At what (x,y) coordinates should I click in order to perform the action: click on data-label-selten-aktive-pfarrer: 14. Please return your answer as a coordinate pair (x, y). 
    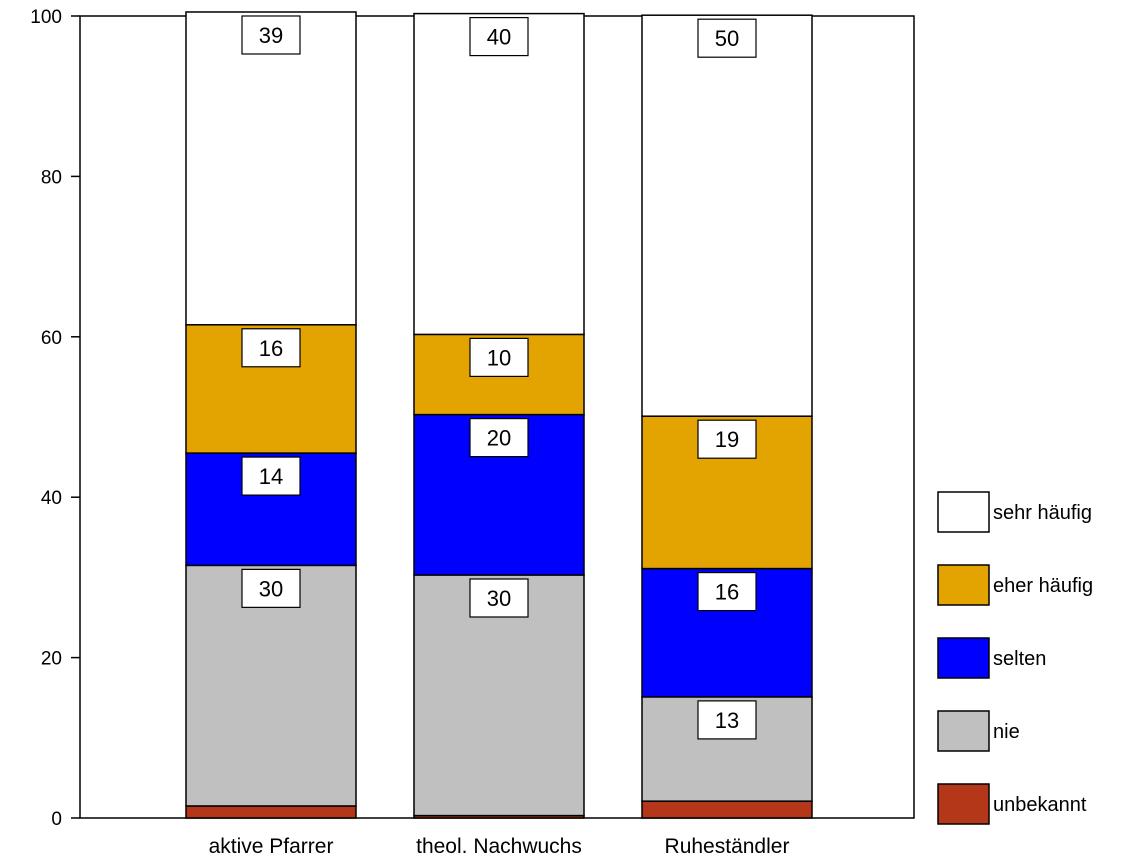
    Looking at the image, I should click on (271, 476).